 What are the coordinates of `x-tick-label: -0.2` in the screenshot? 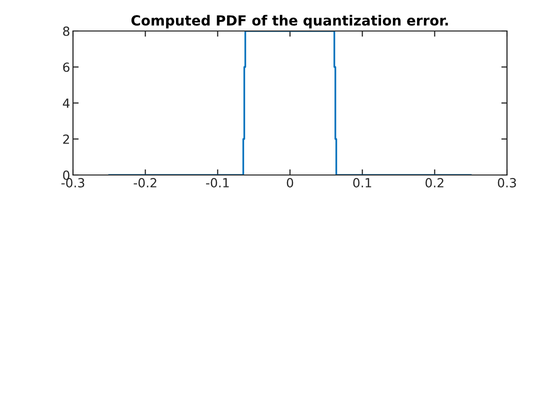 It's located at (145, 183).